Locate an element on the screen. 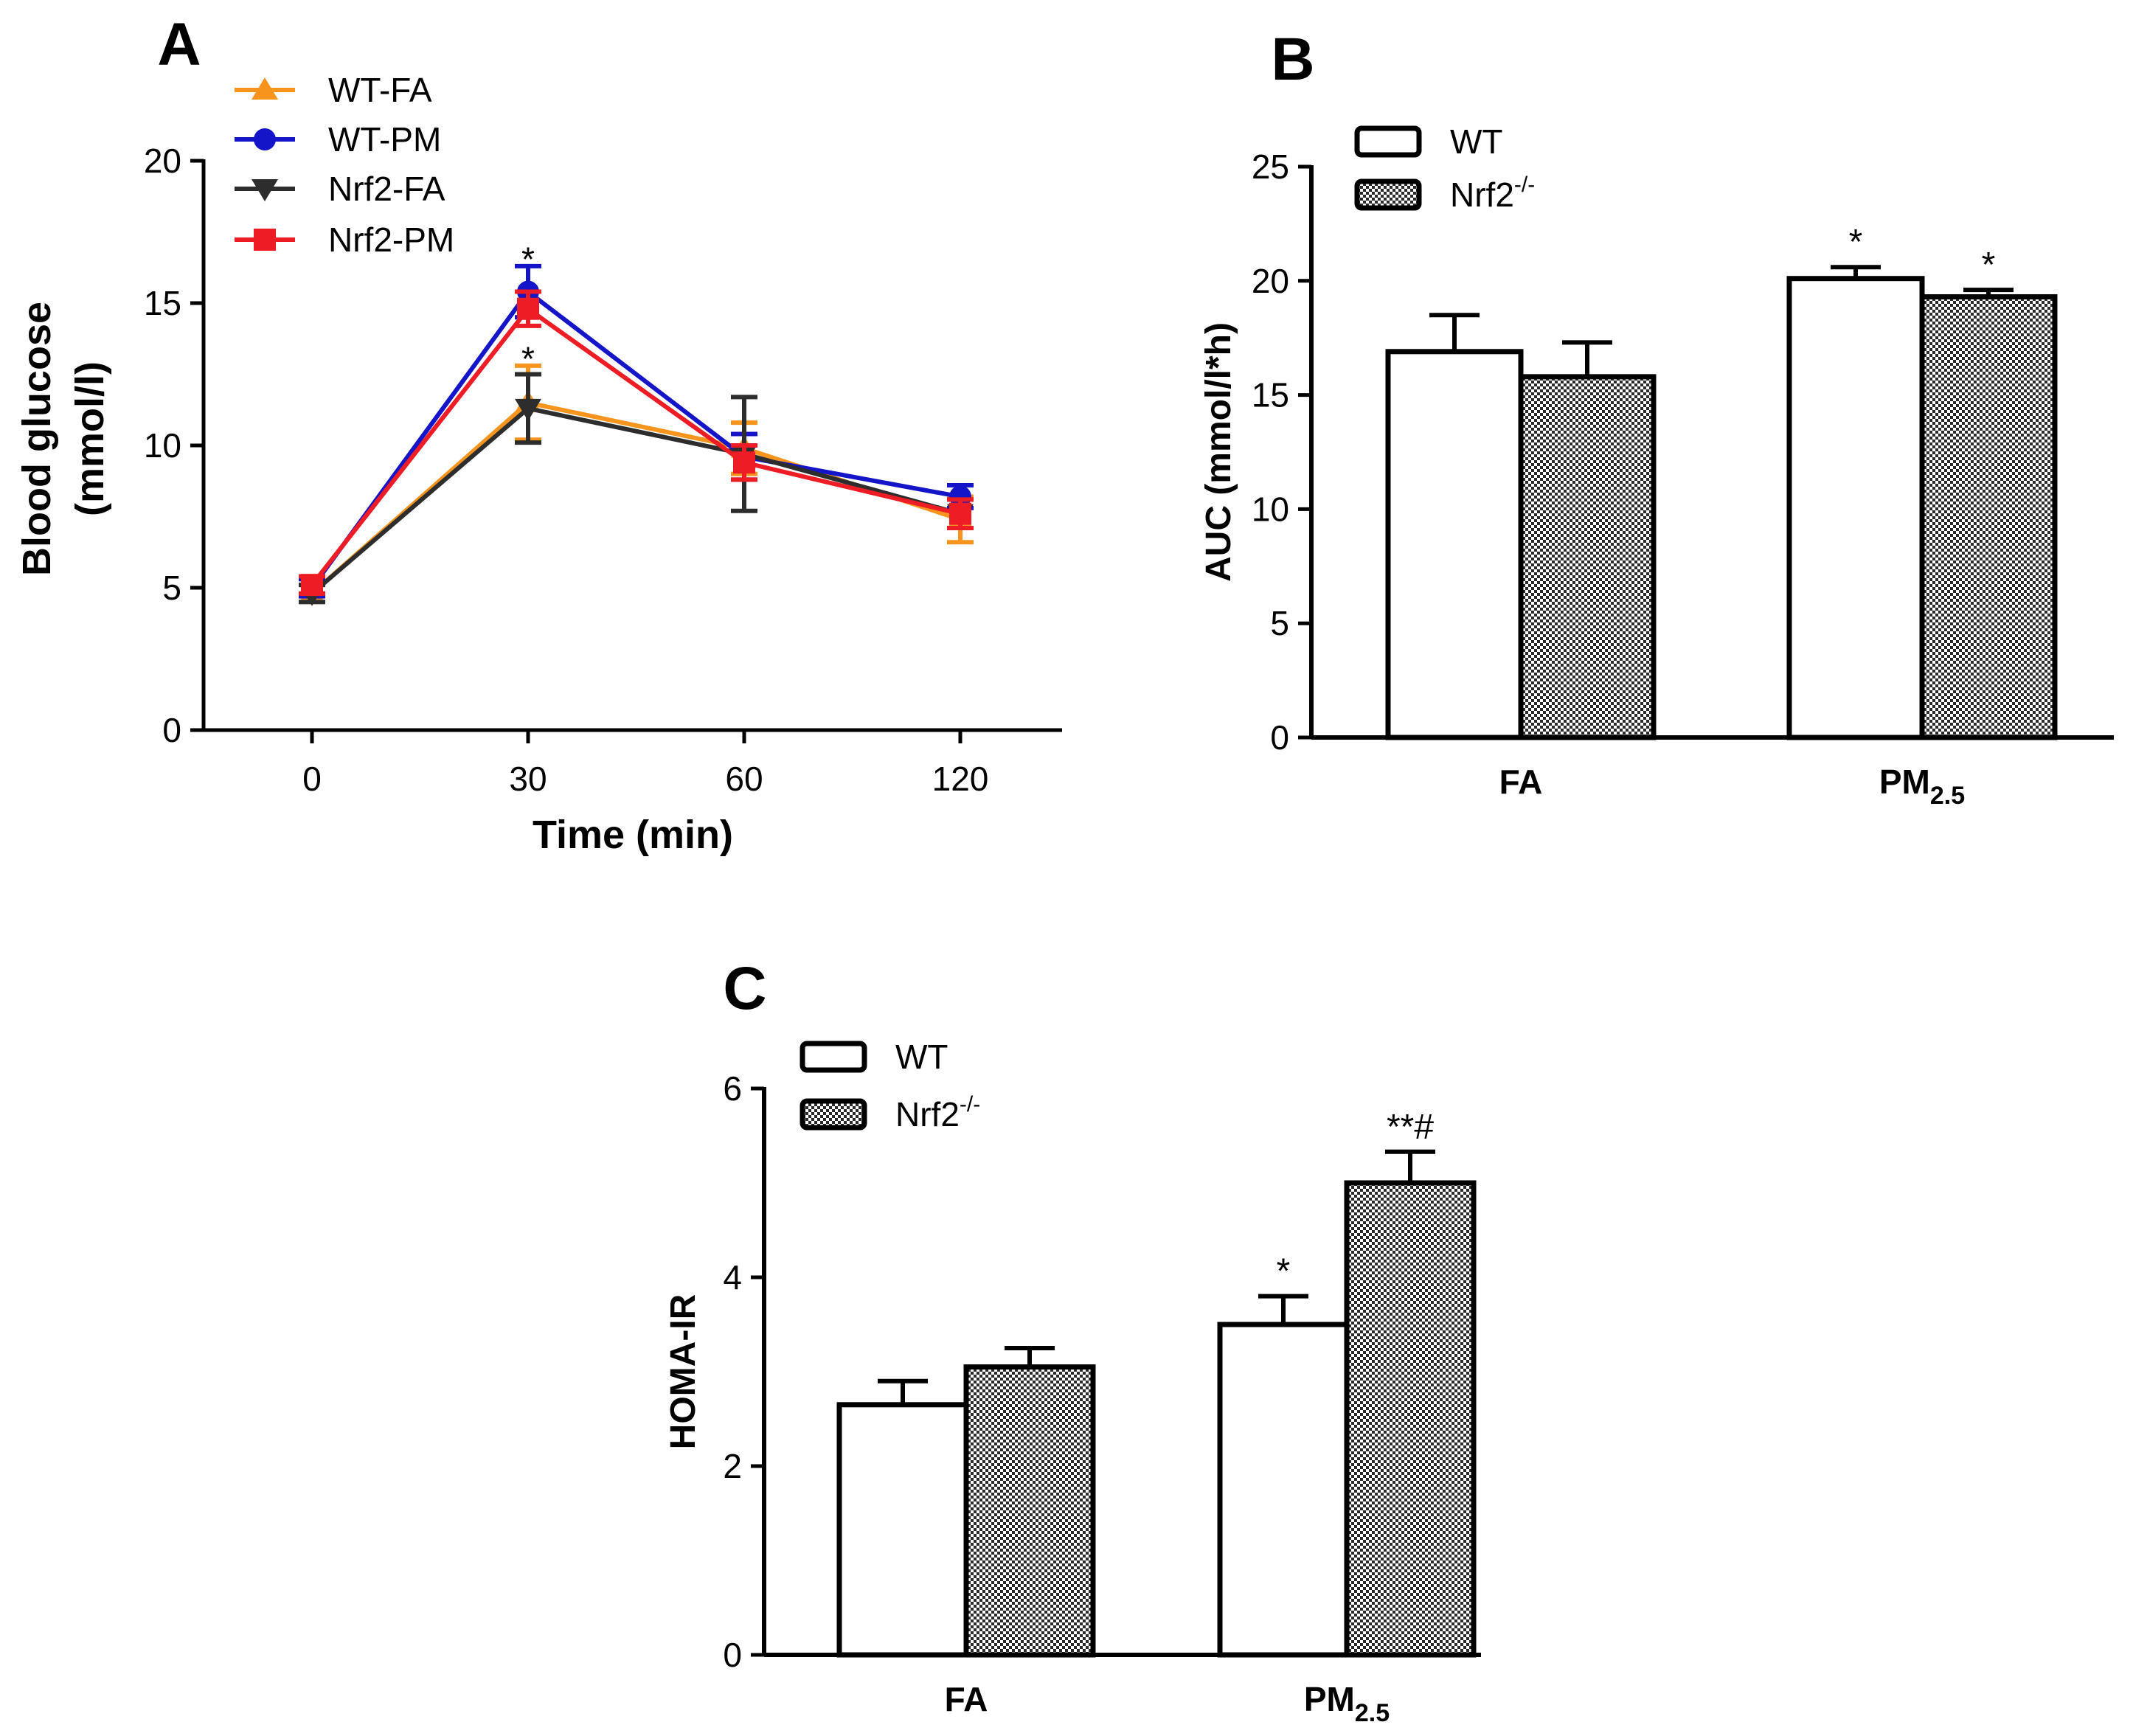 Image resolution: width=2133 pixels, height=1736 pixels. y-tick-label: 25 is located at coordinates (1270, 167).